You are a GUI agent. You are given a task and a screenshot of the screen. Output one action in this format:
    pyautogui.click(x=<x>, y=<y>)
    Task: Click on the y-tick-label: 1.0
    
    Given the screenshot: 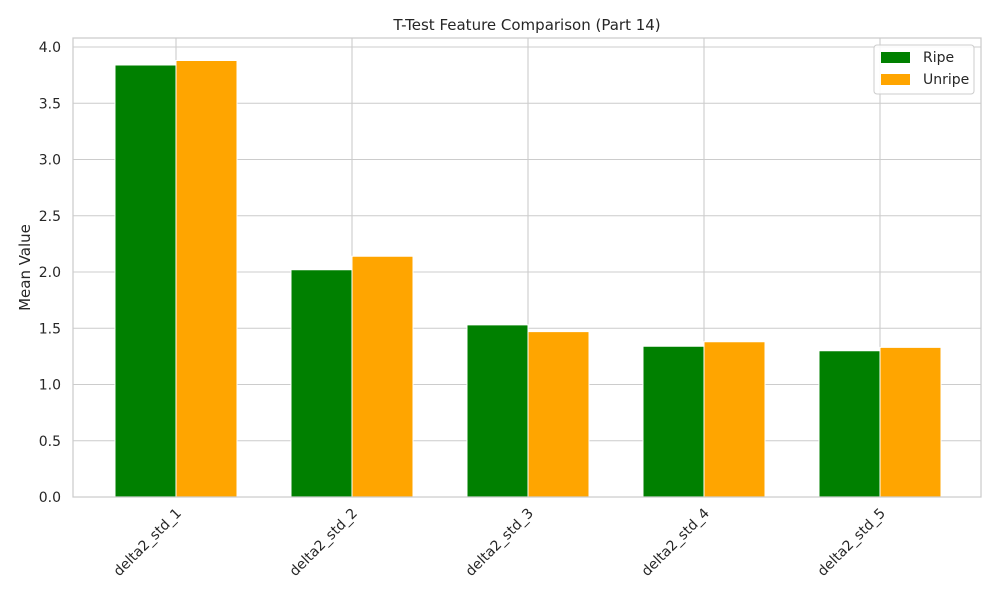 What is the action you would take?
    pyautogui.click(x=50, y=386)
    